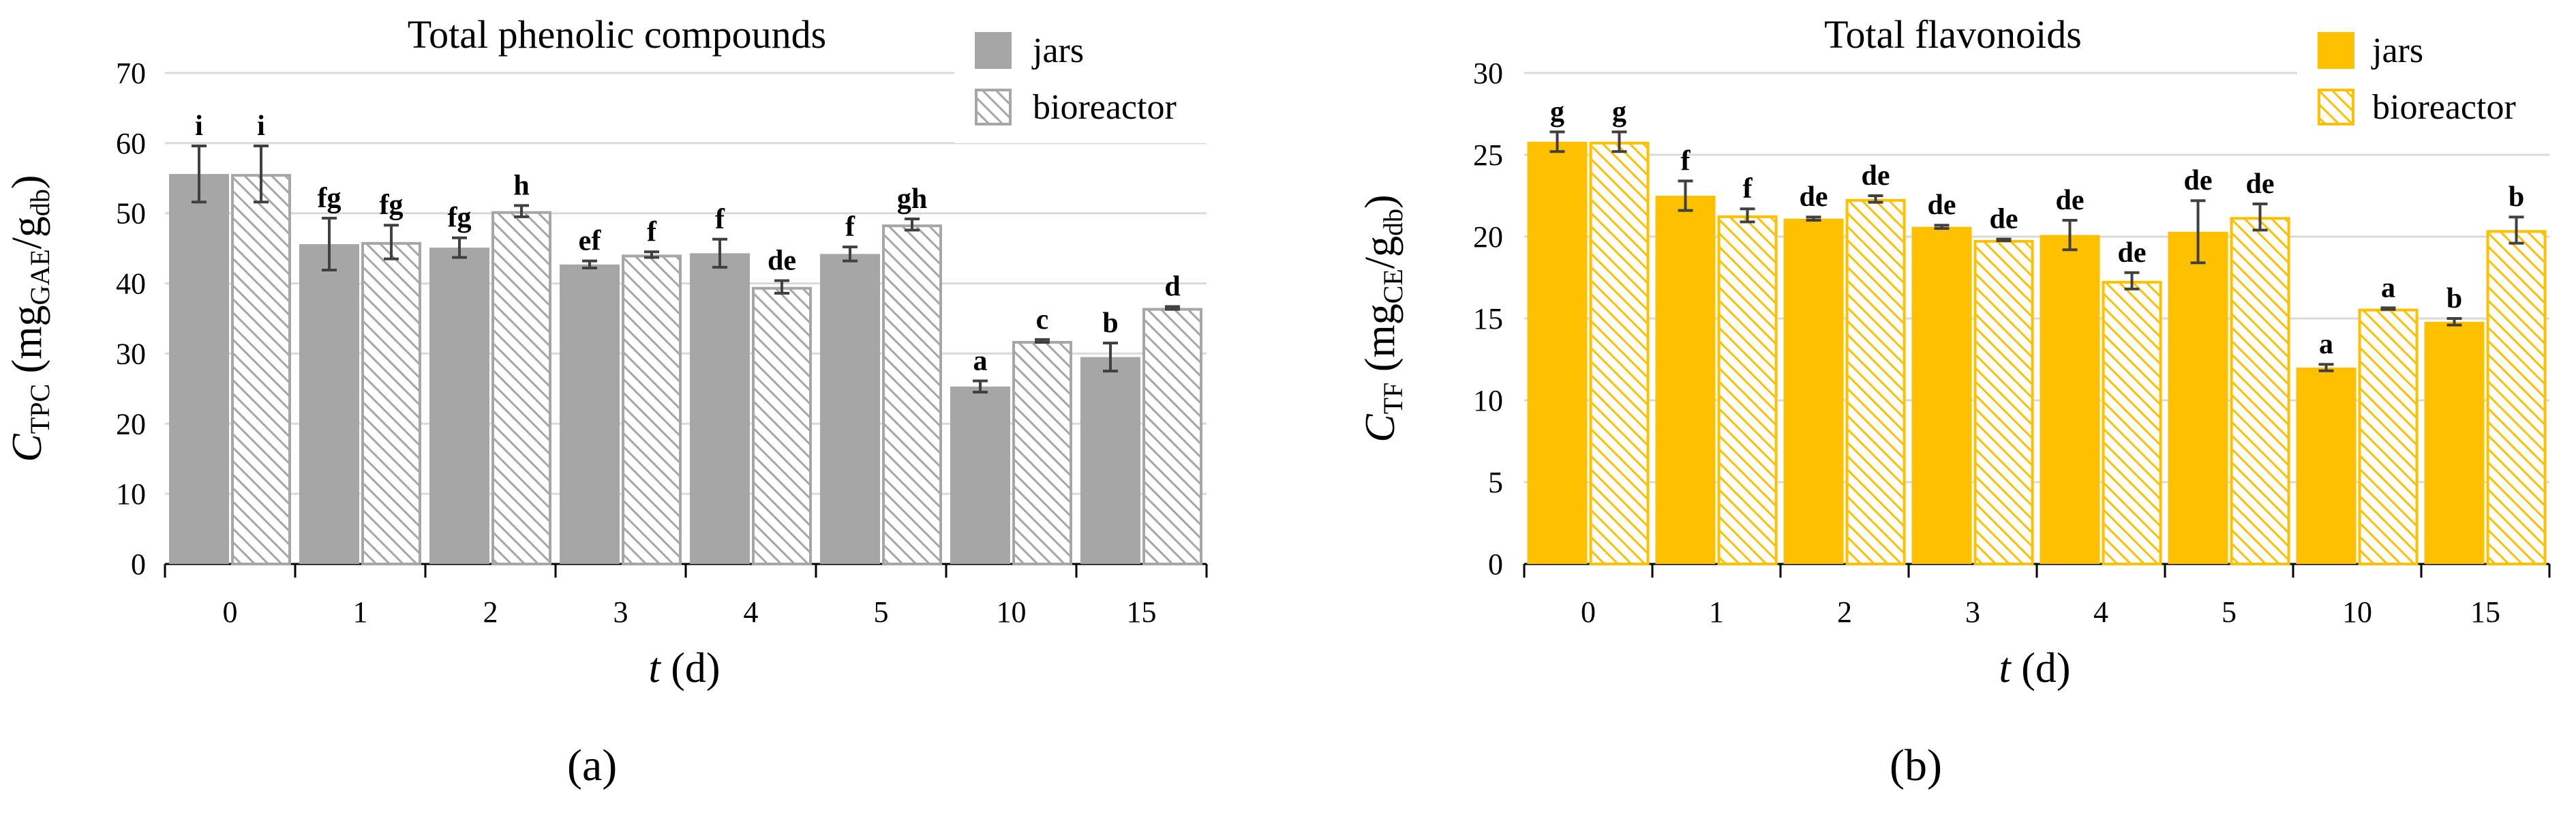  I want to click on y-tick-label: 50, so click(131, 214).